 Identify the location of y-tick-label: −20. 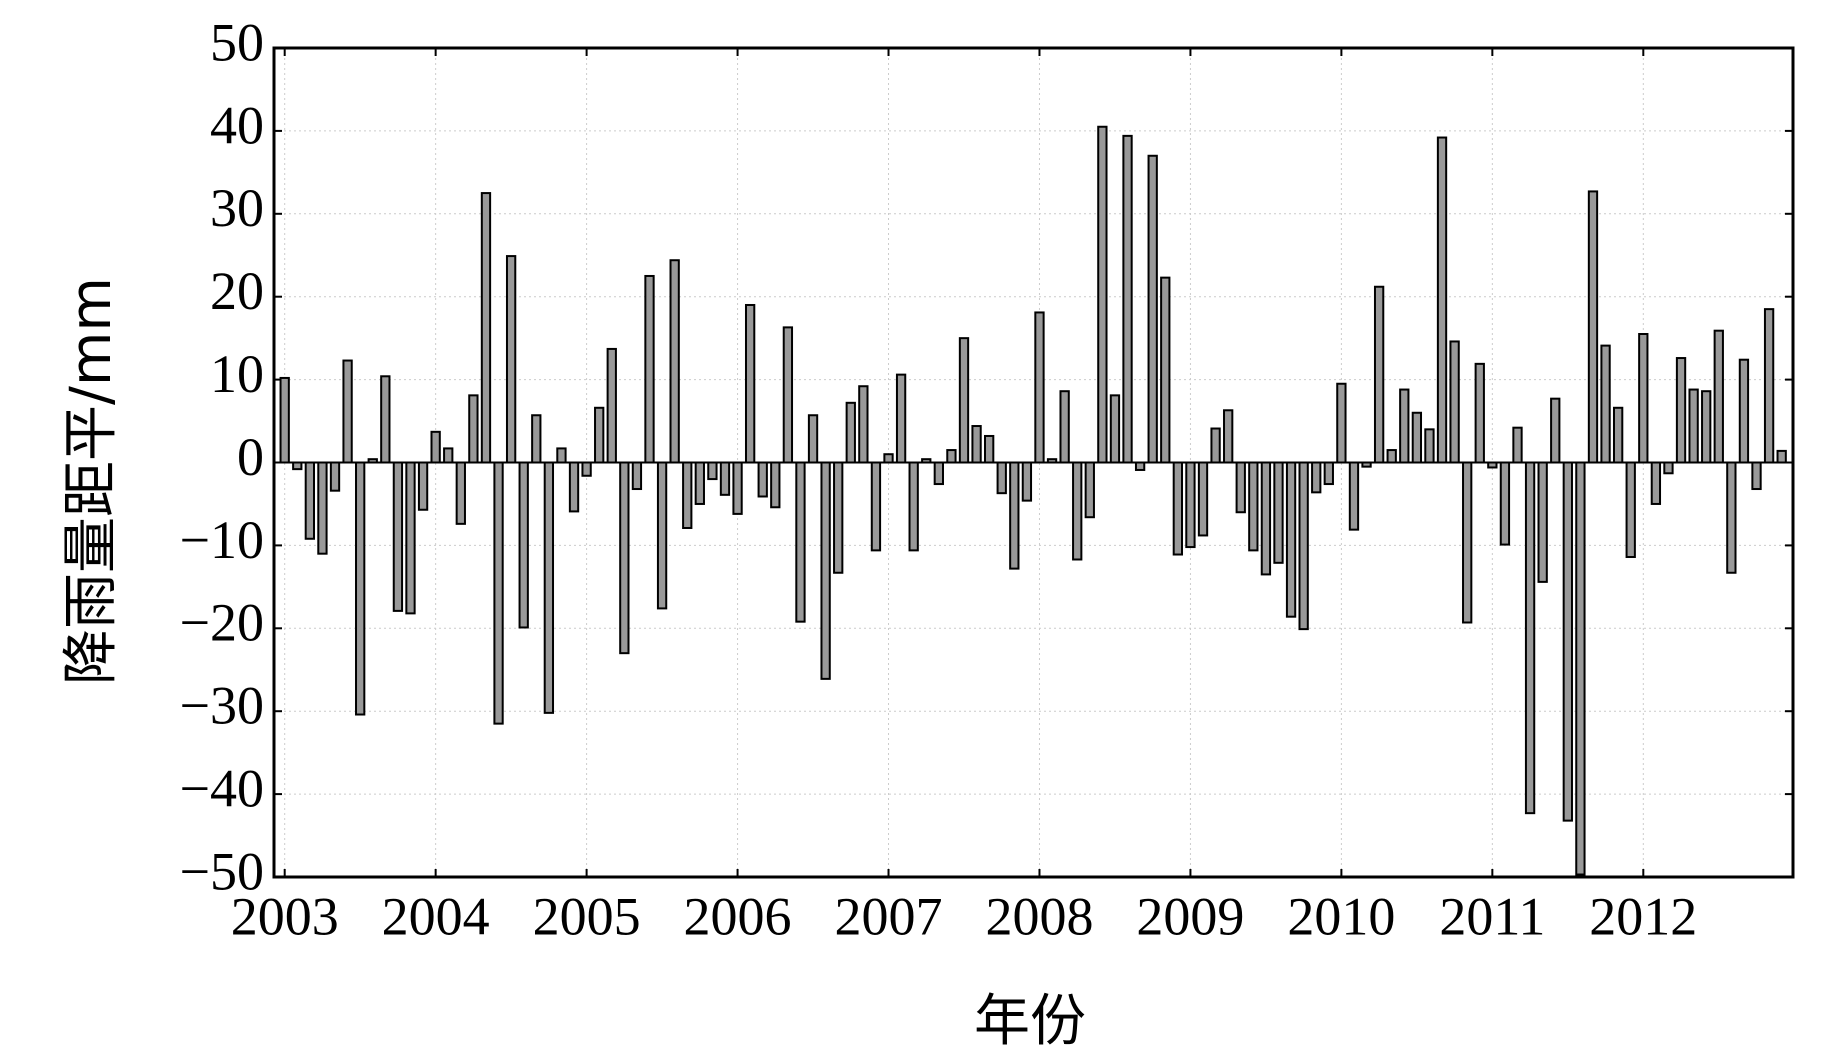
(222, 623).